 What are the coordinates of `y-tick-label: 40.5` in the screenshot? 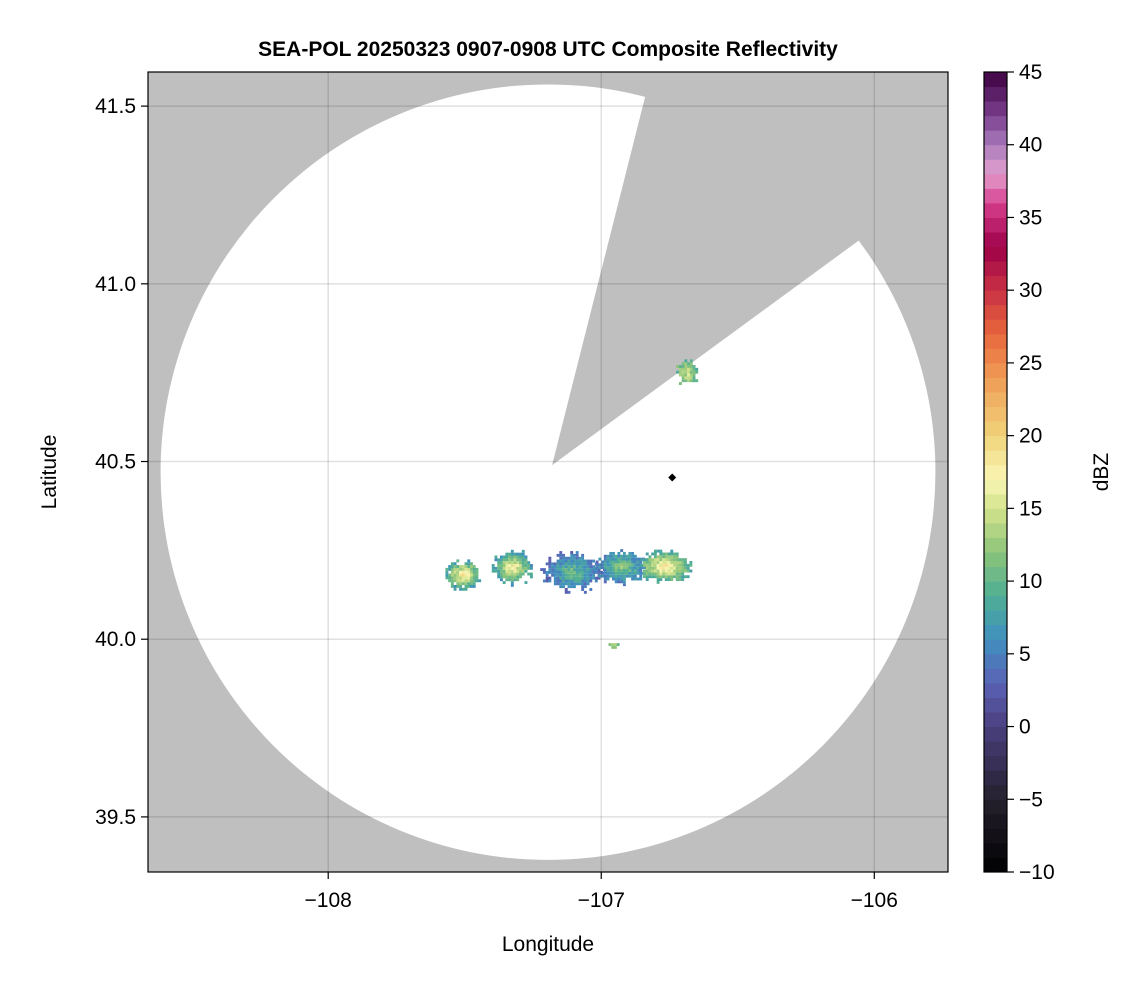 It's located at (115, 462).